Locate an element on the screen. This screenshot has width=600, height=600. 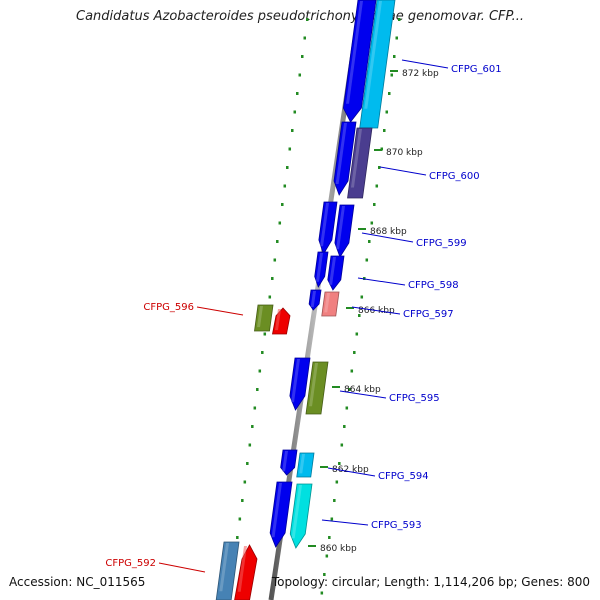
gene-label: CFPG_593 is located at coordinates (396, 525).